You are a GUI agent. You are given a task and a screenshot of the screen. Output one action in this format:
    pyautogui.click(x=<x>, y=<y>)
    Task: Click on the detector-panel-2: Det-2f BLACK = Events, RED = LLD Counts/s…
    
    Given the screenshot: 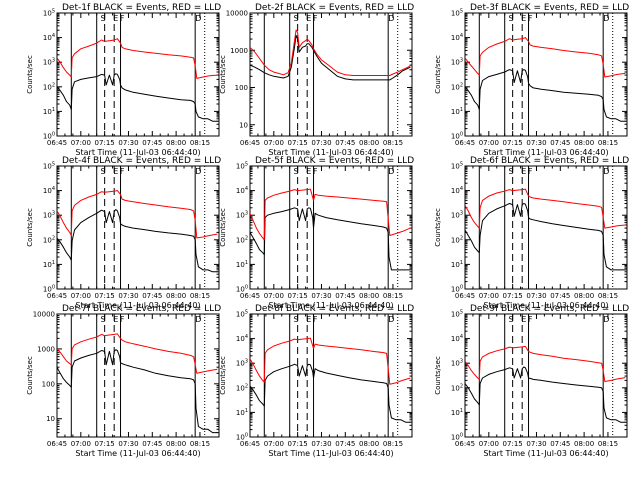 What is the action you would take?
    pyautogui.click(x=316, y=80)
    